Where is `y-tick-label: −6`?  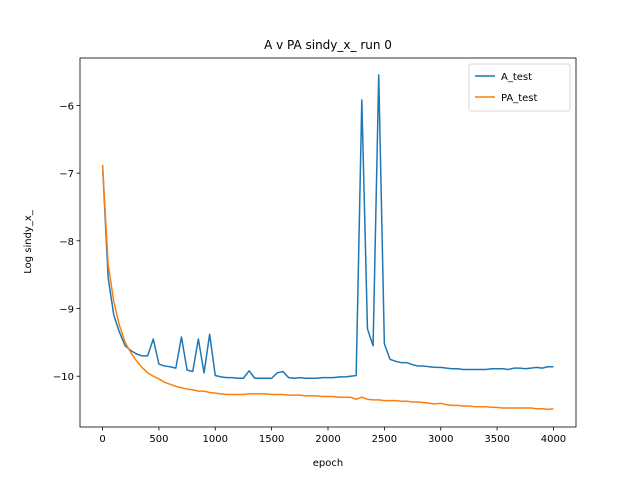 y-tick-label: −6 is located at coordinates (66, 106).